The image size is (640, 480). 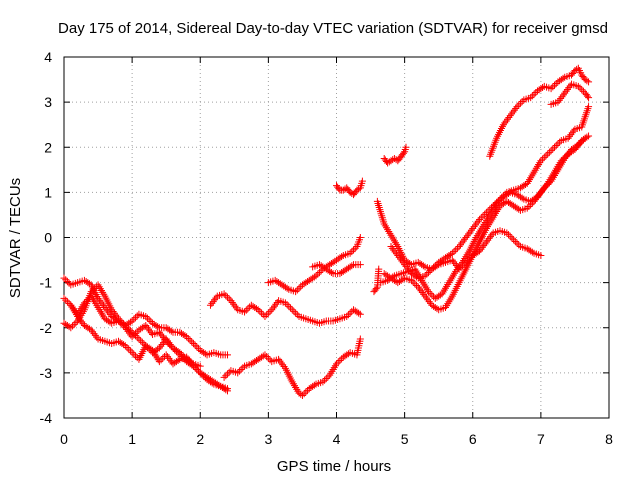 I want to click on y-tick-label: 4, so click(x=48, y=57).